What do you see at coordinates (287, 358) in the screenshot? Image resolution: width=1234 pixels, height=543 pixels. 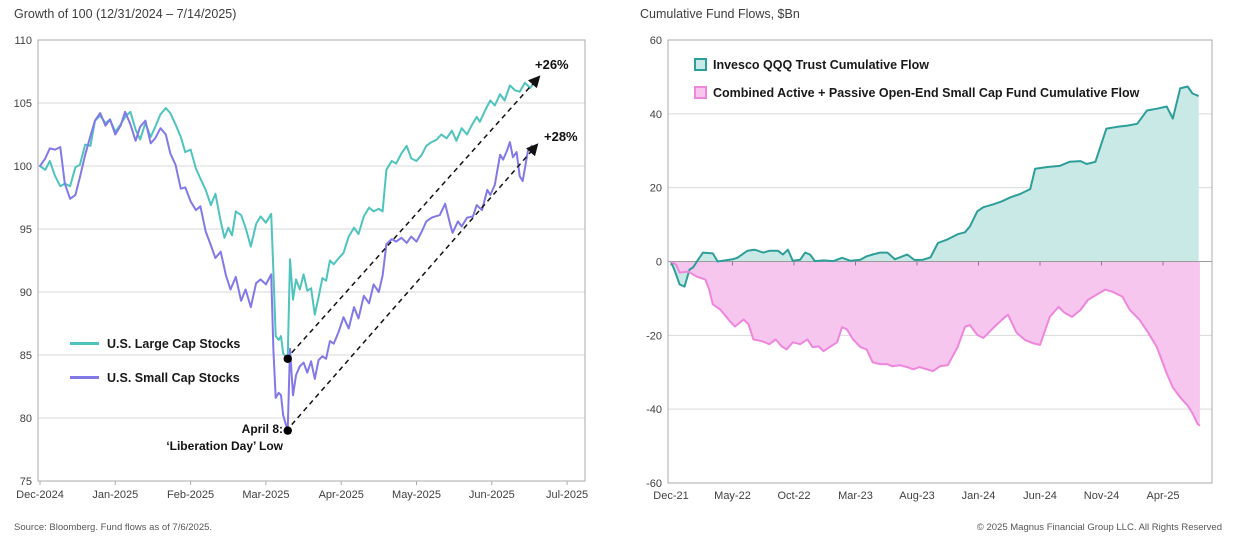 I see `large-cap-low-dot` at bounding box center [287, 358].